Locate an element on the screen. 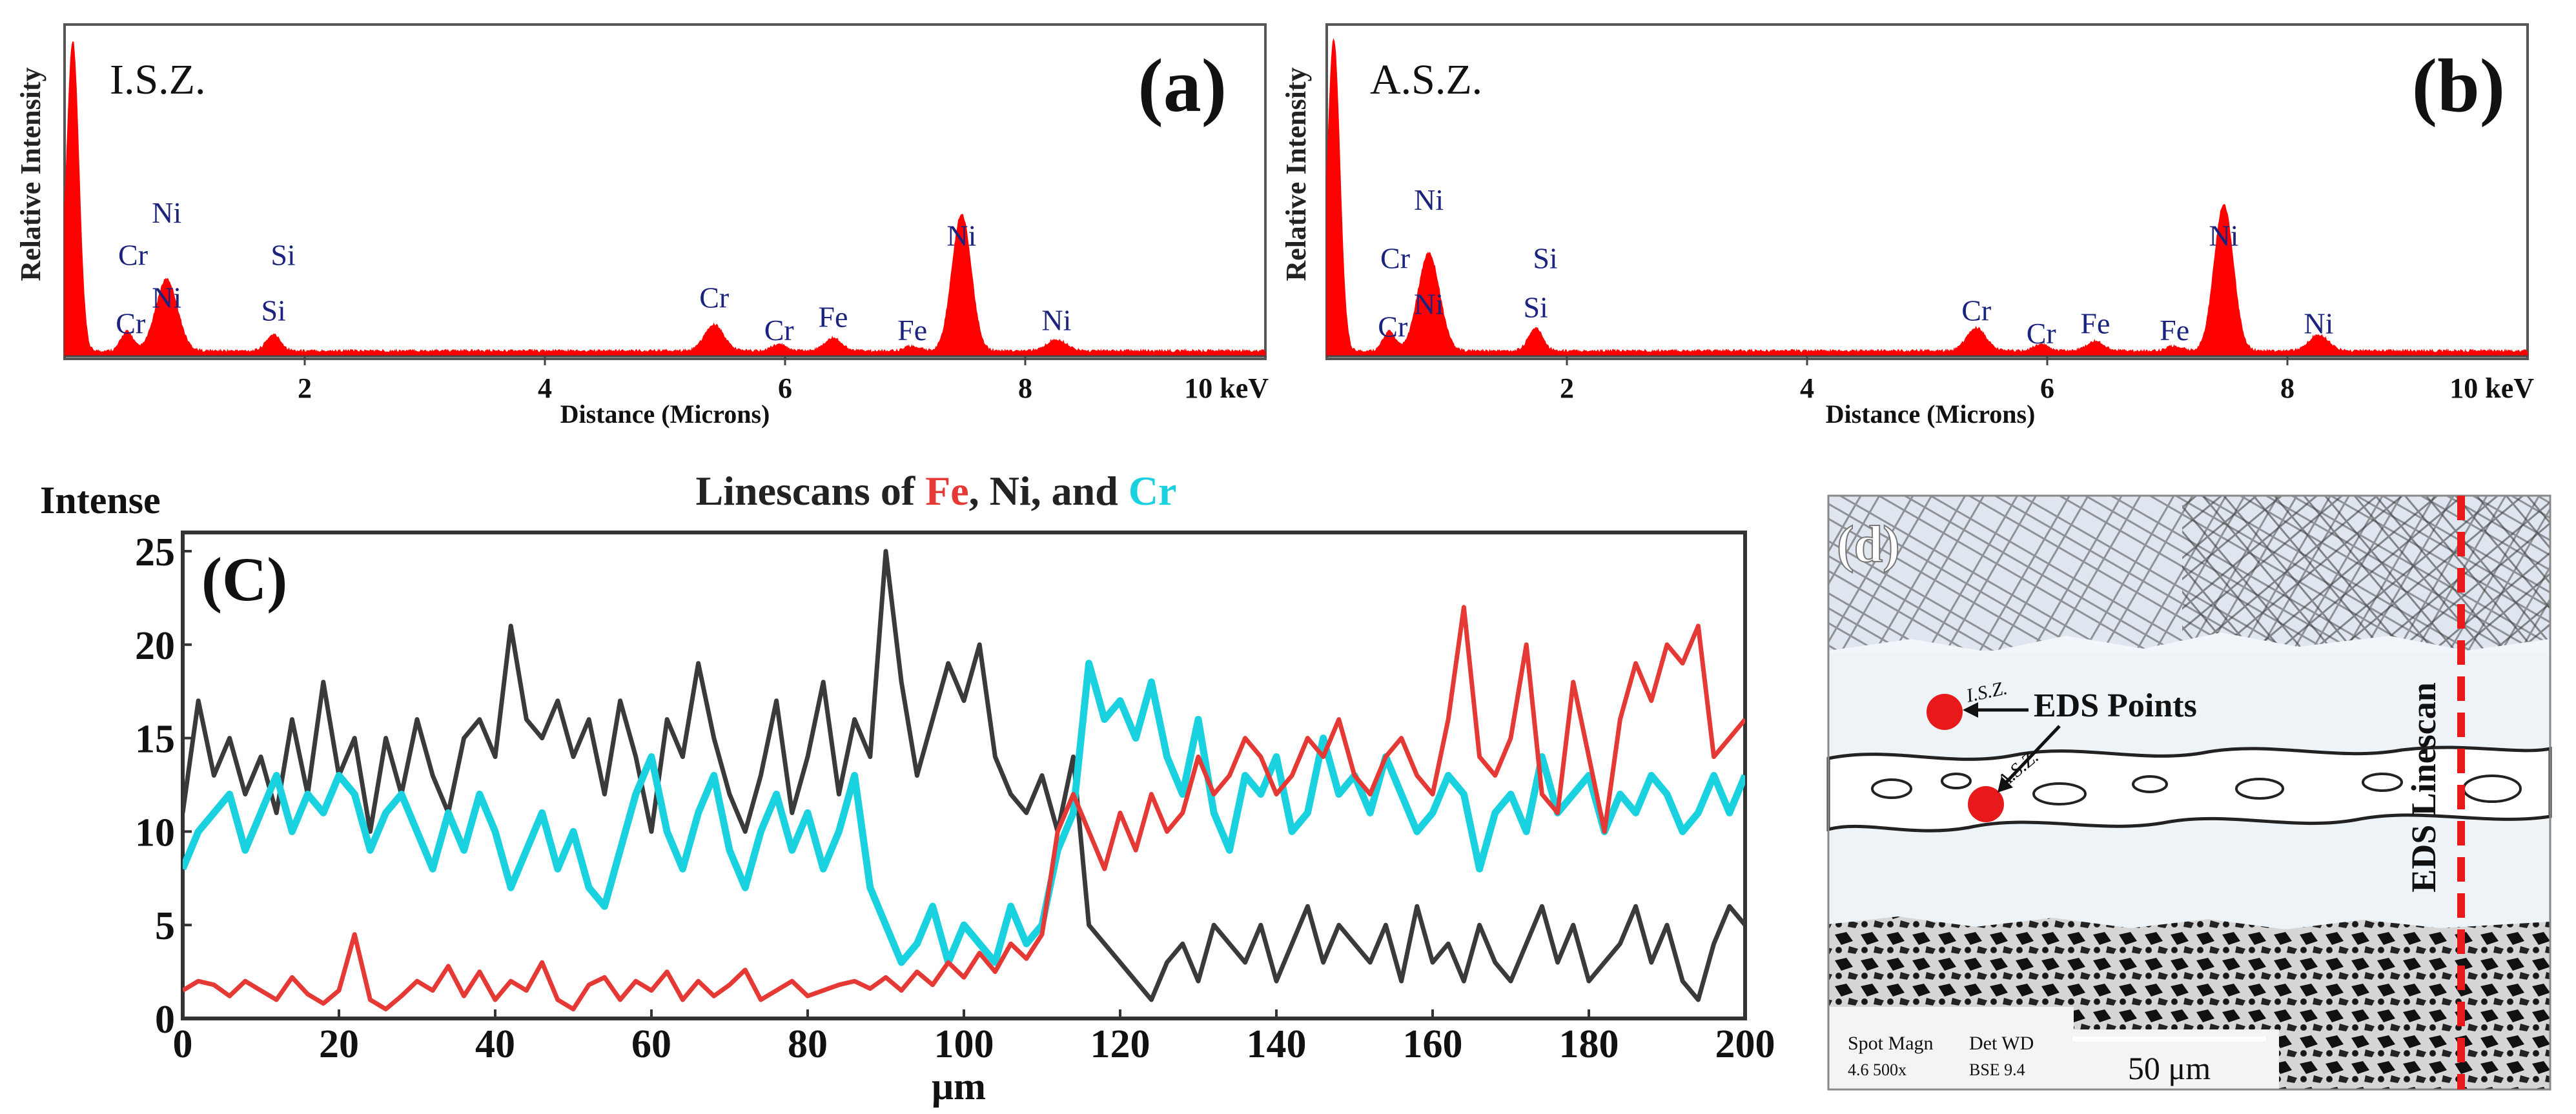  panel-b-x-ticks: 2 4 6 8 is located at coordinates (1928, 380).